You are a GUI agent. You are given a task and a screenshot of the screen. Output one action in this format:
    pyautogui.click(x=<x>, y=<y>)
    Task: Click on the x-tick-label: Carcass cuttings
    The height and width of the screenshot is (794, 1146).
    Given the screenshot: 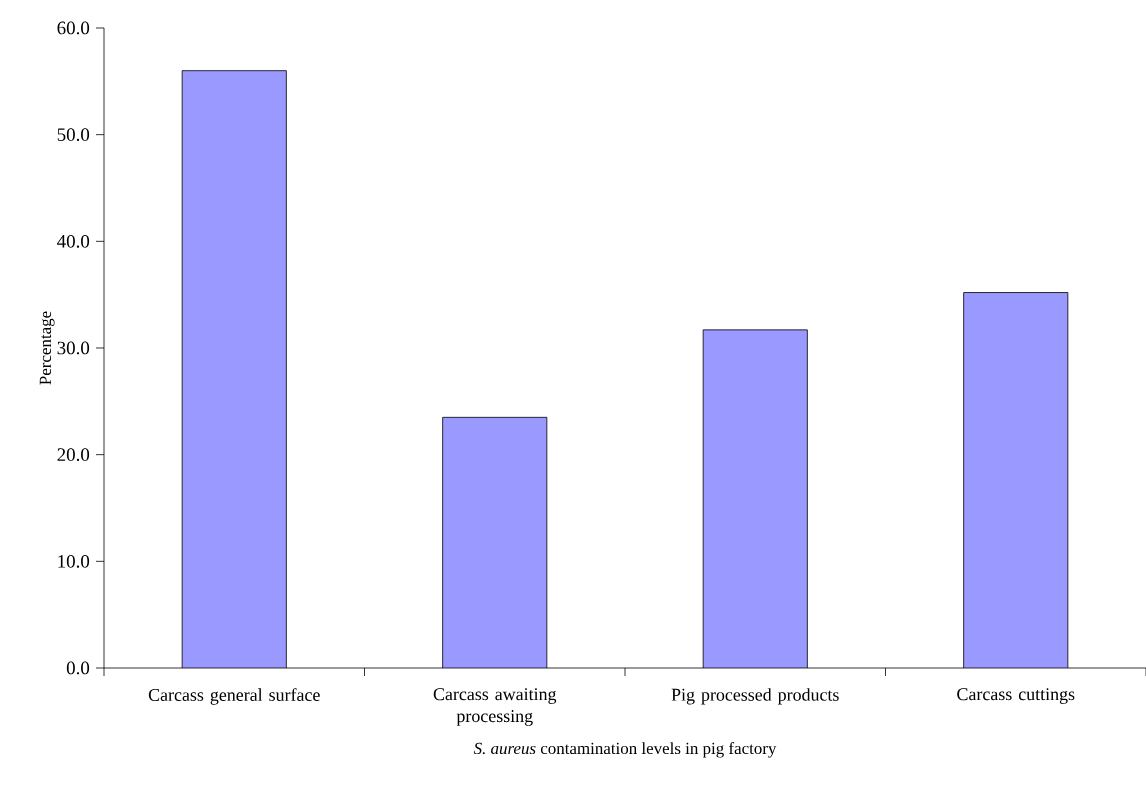 What is the action you would take?
    pyautogui.click(x=1016, y=696)
    